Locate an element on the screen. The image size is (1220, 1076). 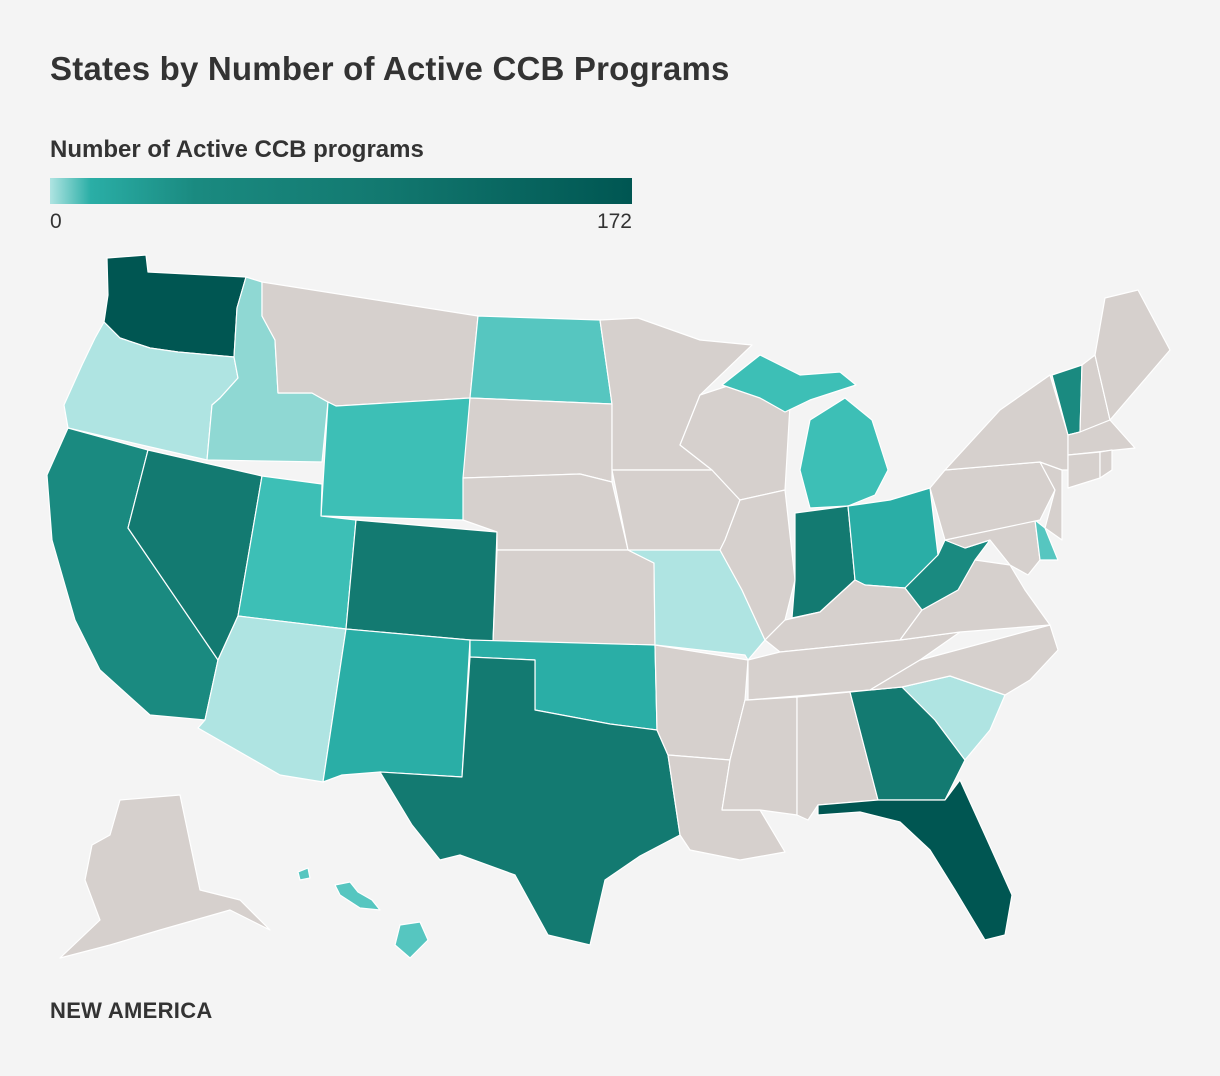
legend-max-label: 172 is located at coordinates (614, 221).